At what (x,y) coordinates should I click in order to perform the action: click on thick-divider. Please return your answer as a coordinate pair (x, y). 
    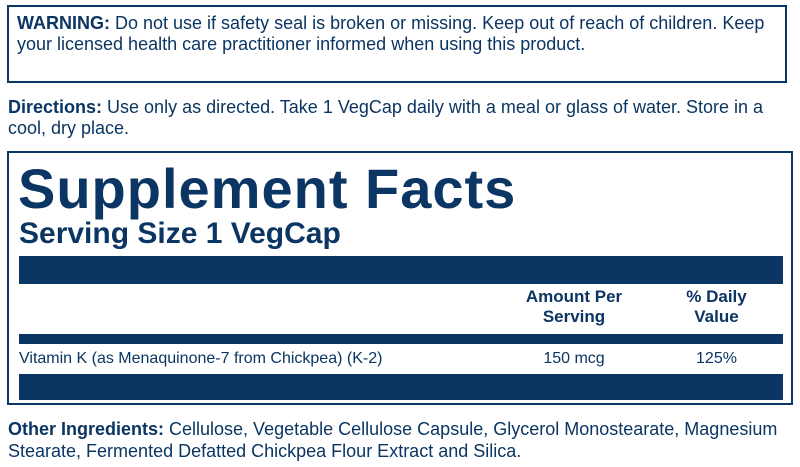
    Looking at the image, I should click on (401, 270).